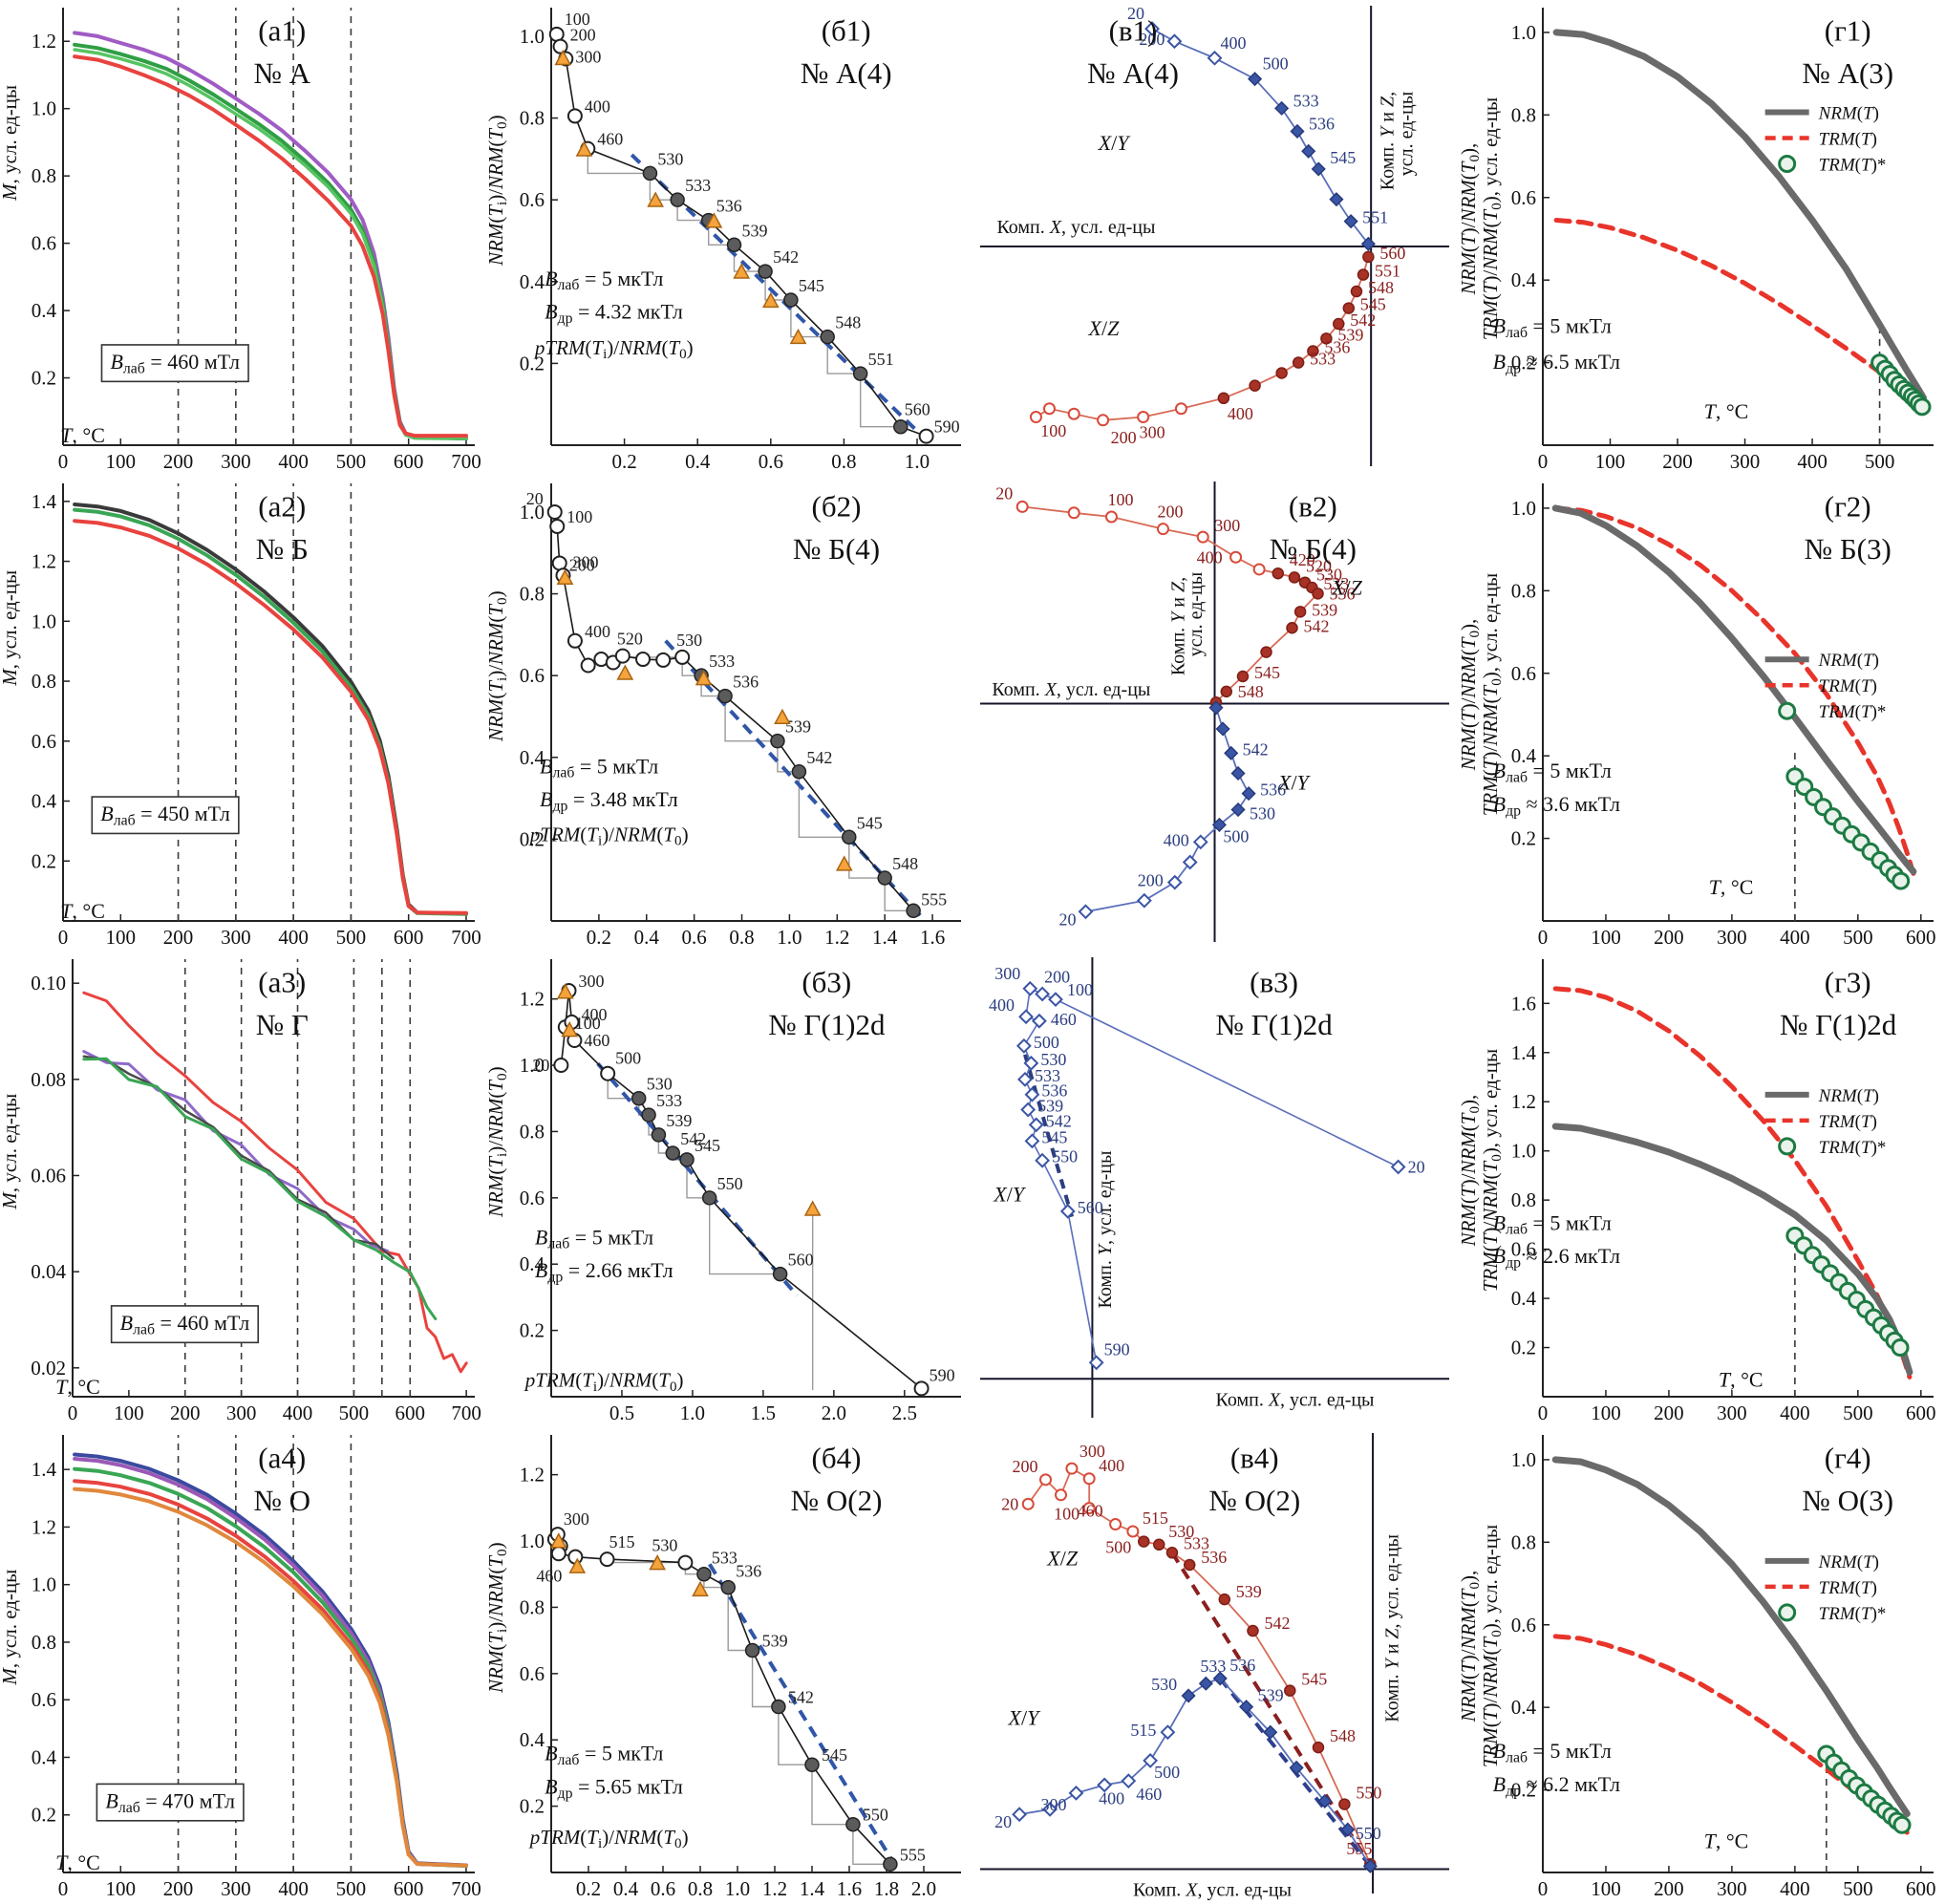  Describe the element at coordinates (614, 1787) in the screenshot. I see `svg-text: Bдр = 5.65 мкТл` at that location.